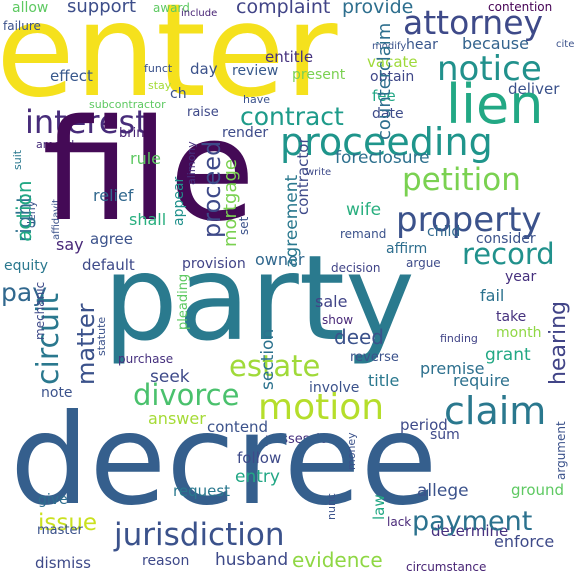 The width and height of the screenshot is (576, 576). Describe the element at coordinates (136, 133) in the screenshot. I see `word-bring: bring` at that location.